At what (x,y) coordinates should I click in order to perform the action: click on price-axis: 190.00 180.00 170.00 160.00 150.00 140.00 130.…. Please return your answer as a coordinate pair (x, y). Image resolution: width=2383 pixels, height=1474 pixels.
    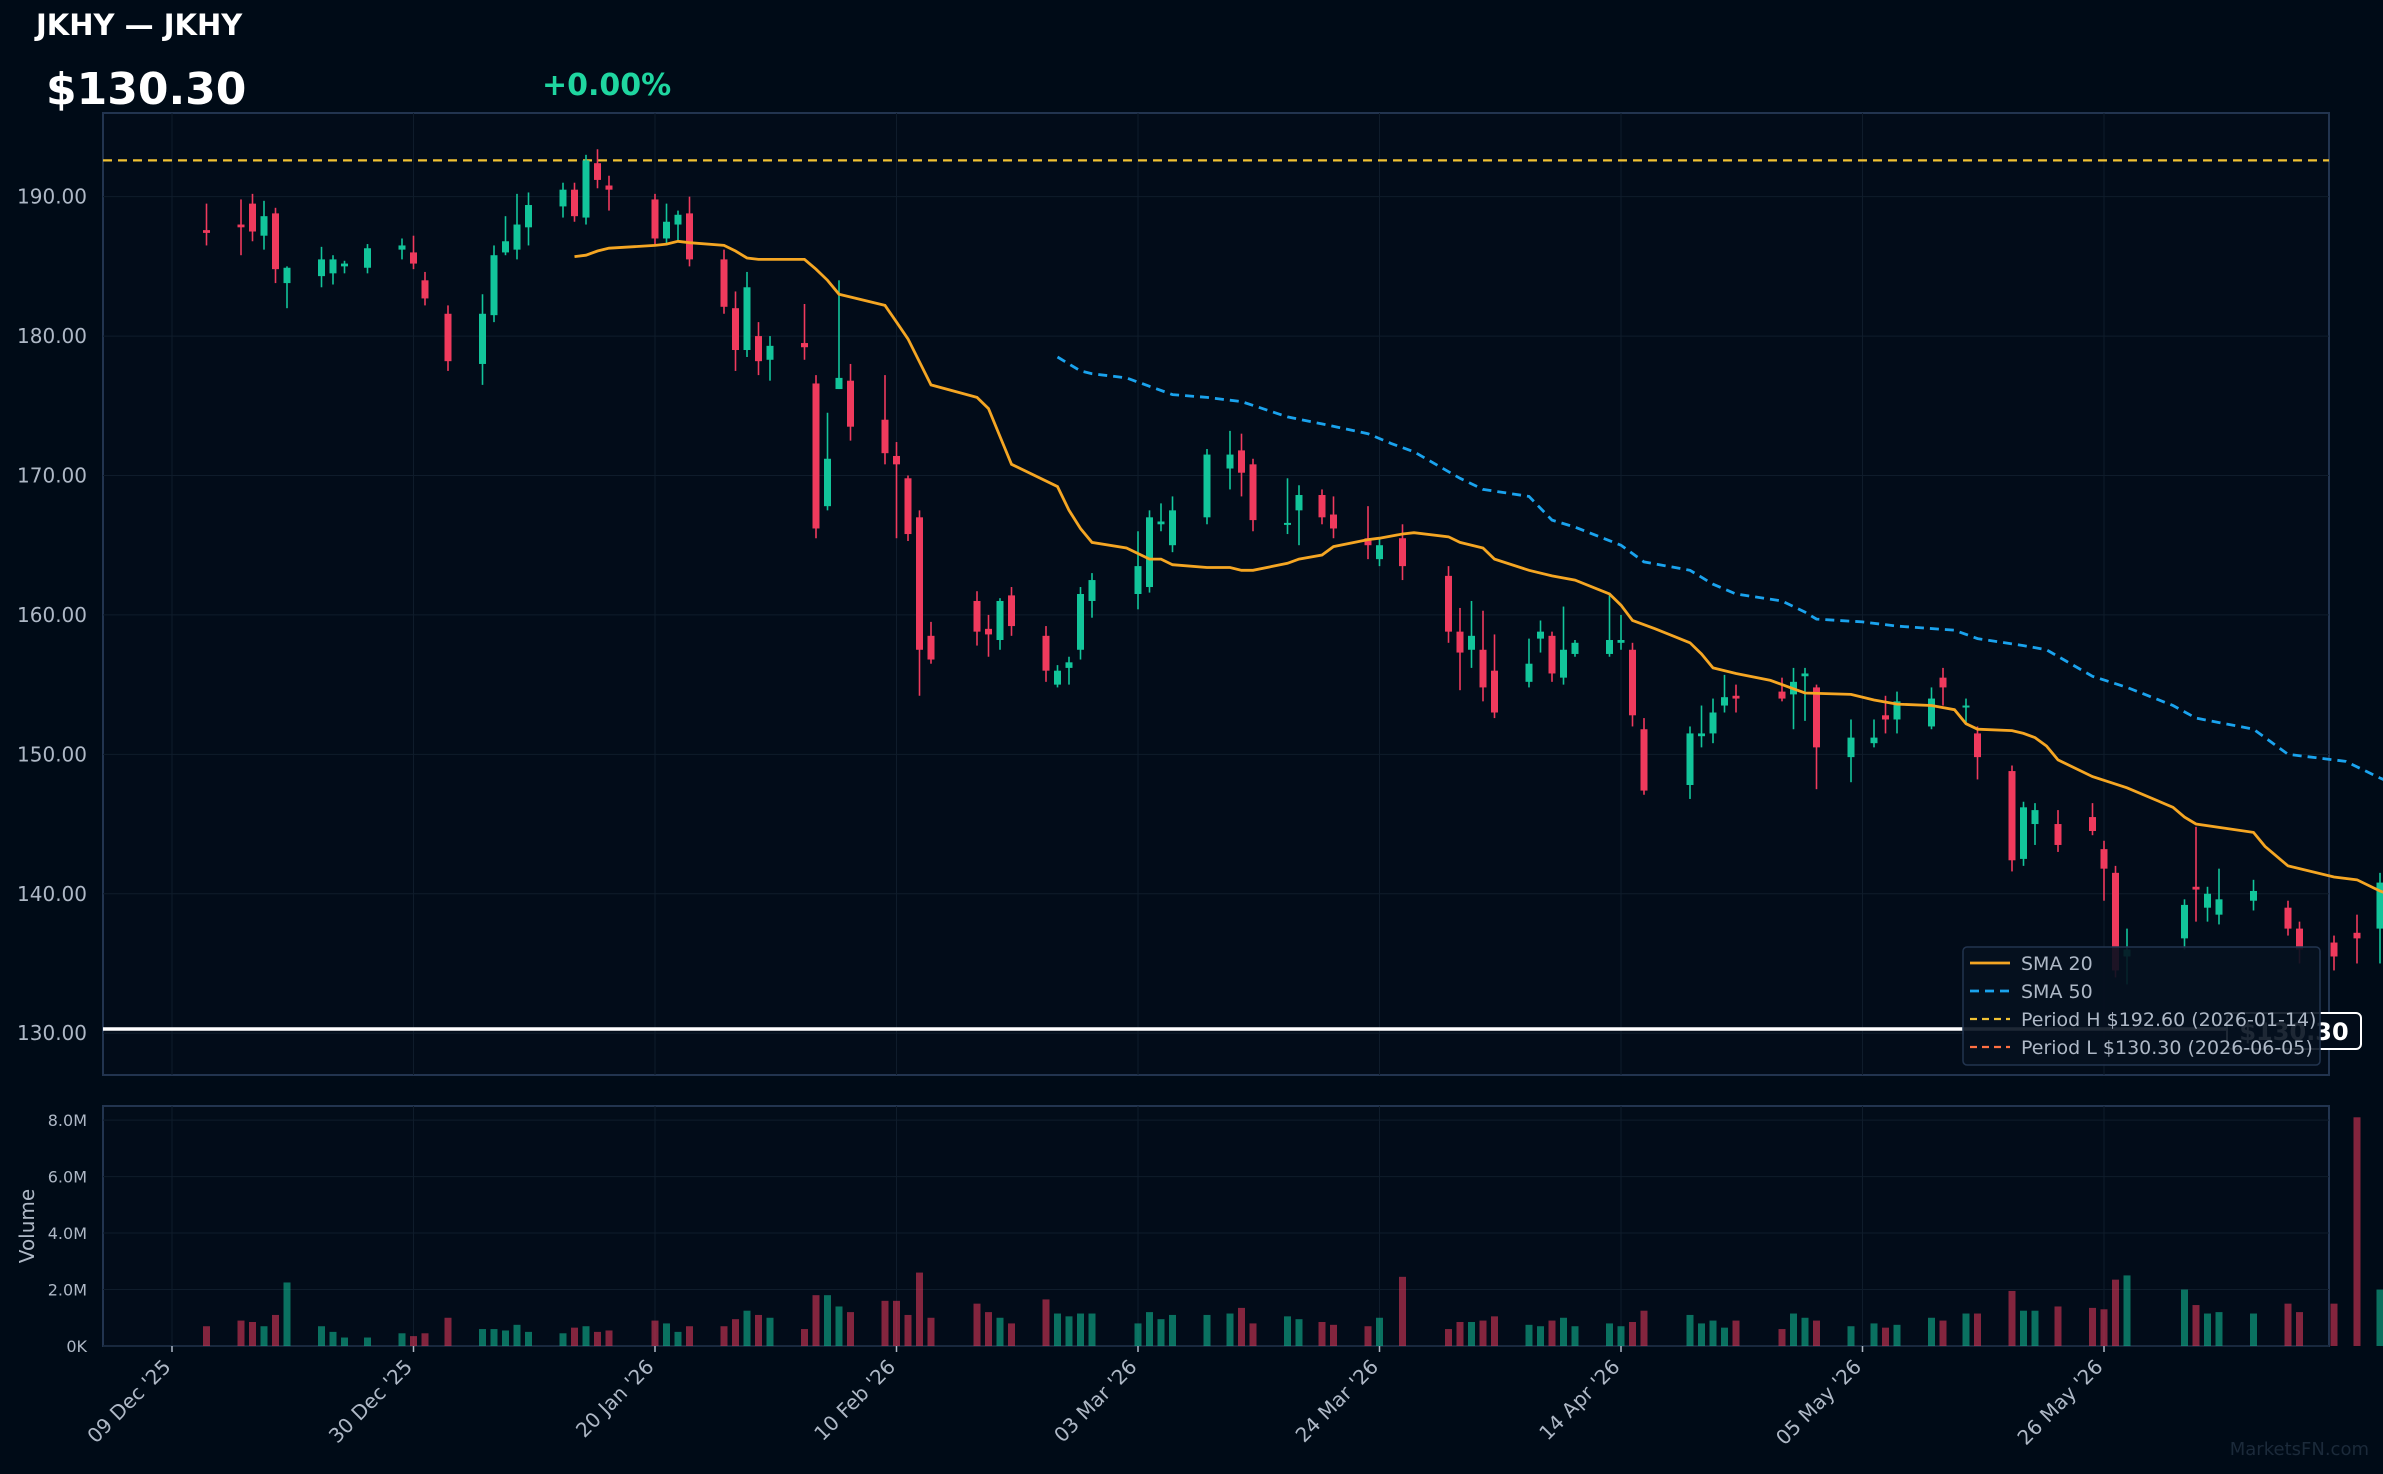
    Looking at the image, I should click on (52, 615).